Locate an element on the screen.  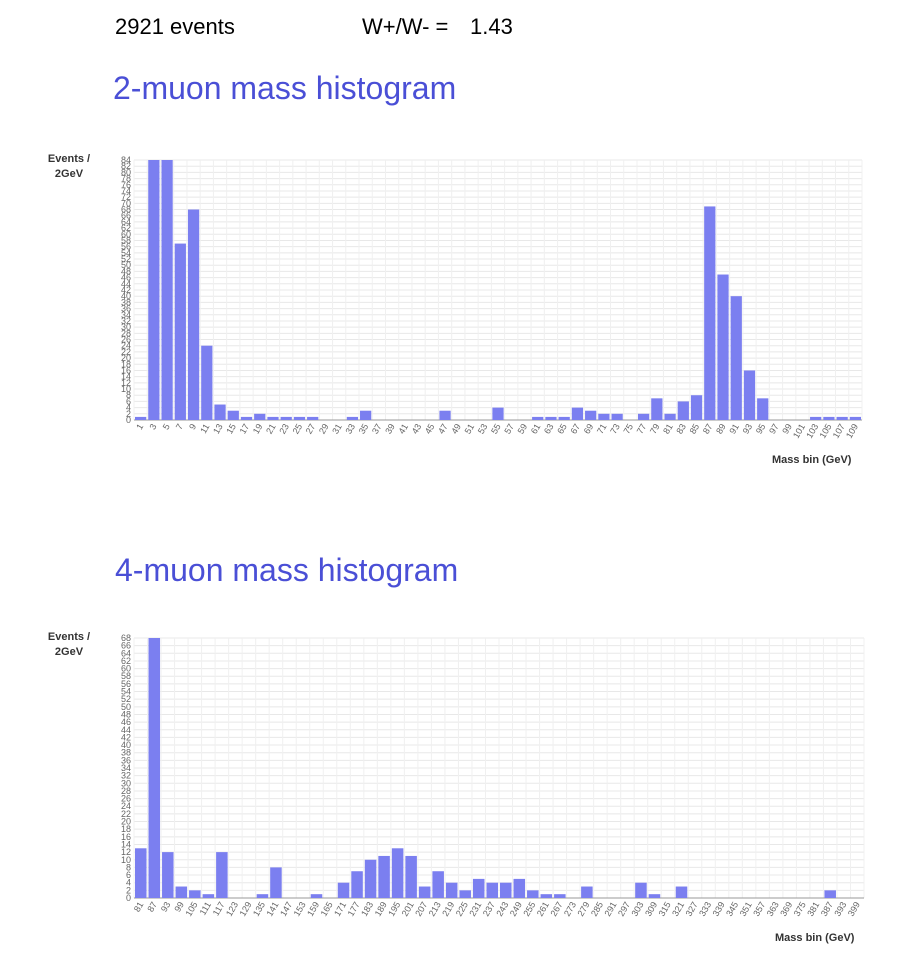
hist4mu-y-tick-label: 6 is located at coordinates (128, 875).